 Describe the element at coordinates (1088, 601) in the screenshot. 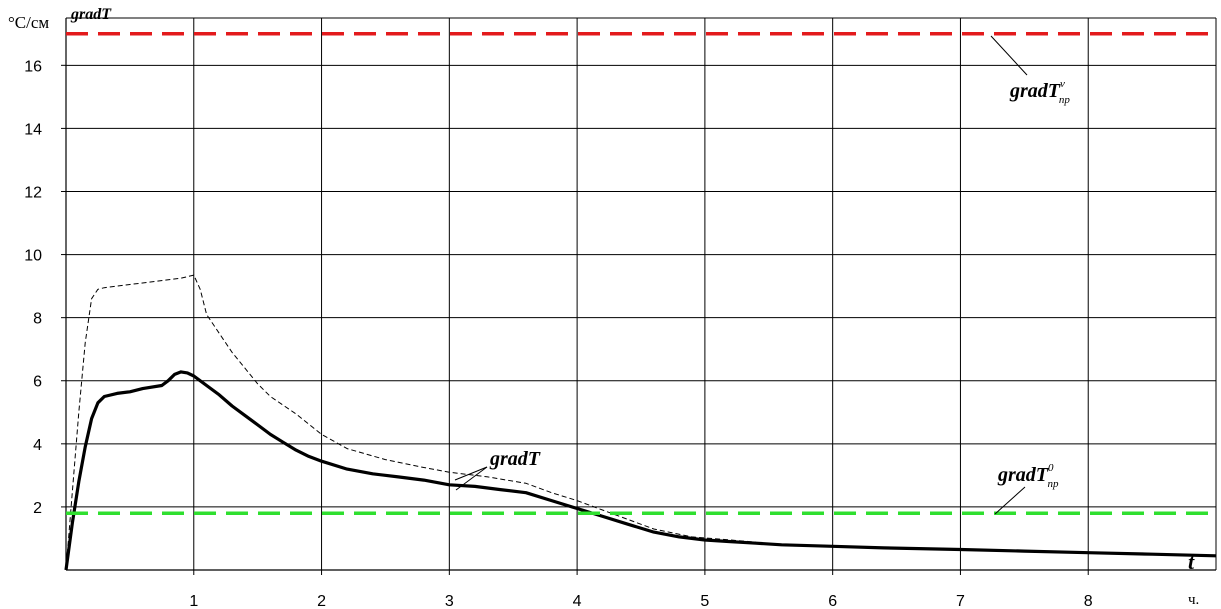

I see `x-tick-label: 8` at that location.